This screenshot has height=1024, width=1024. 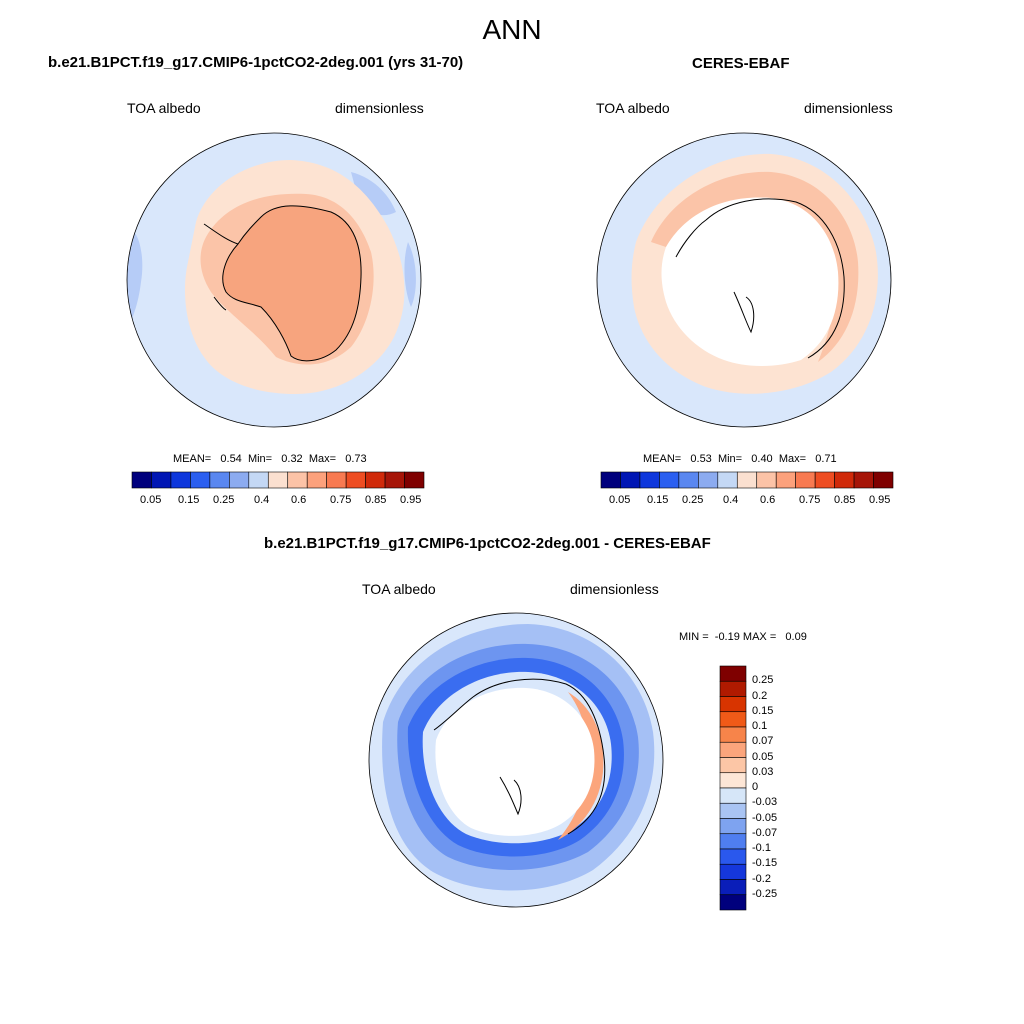 I want to click on model-tick: 0.25, so click(x=224, y=500).